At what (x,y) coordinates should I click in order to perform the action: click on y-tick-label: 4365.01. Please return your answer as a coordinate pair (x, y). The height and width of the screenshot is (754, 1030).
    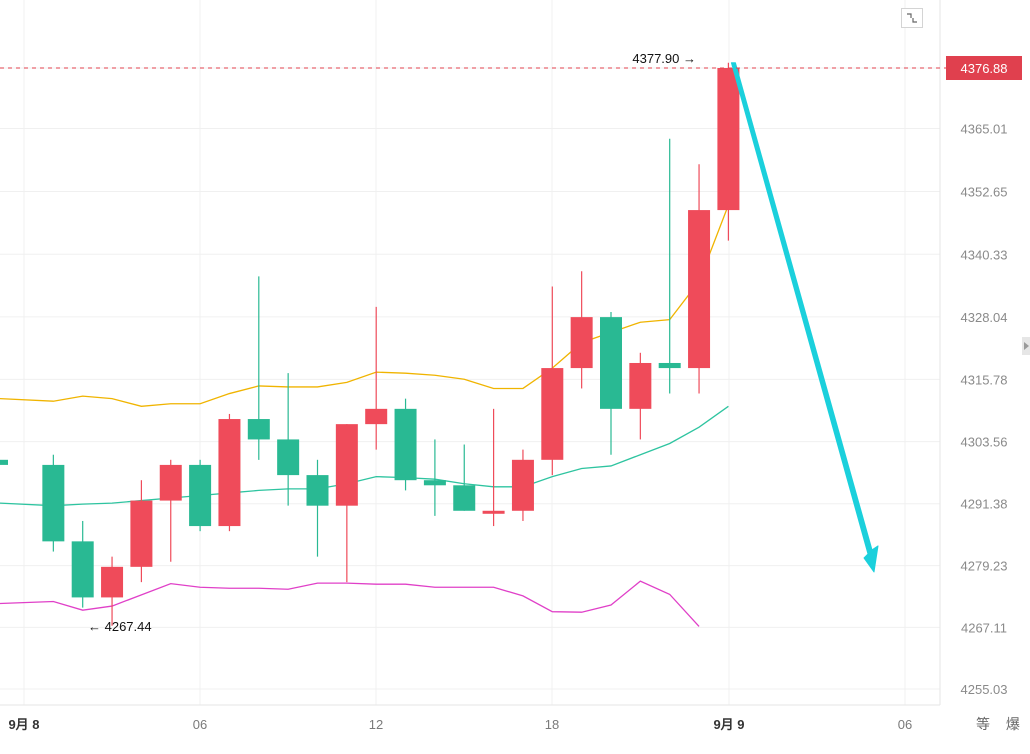
    Looking at the image, I should click on (984, 128).